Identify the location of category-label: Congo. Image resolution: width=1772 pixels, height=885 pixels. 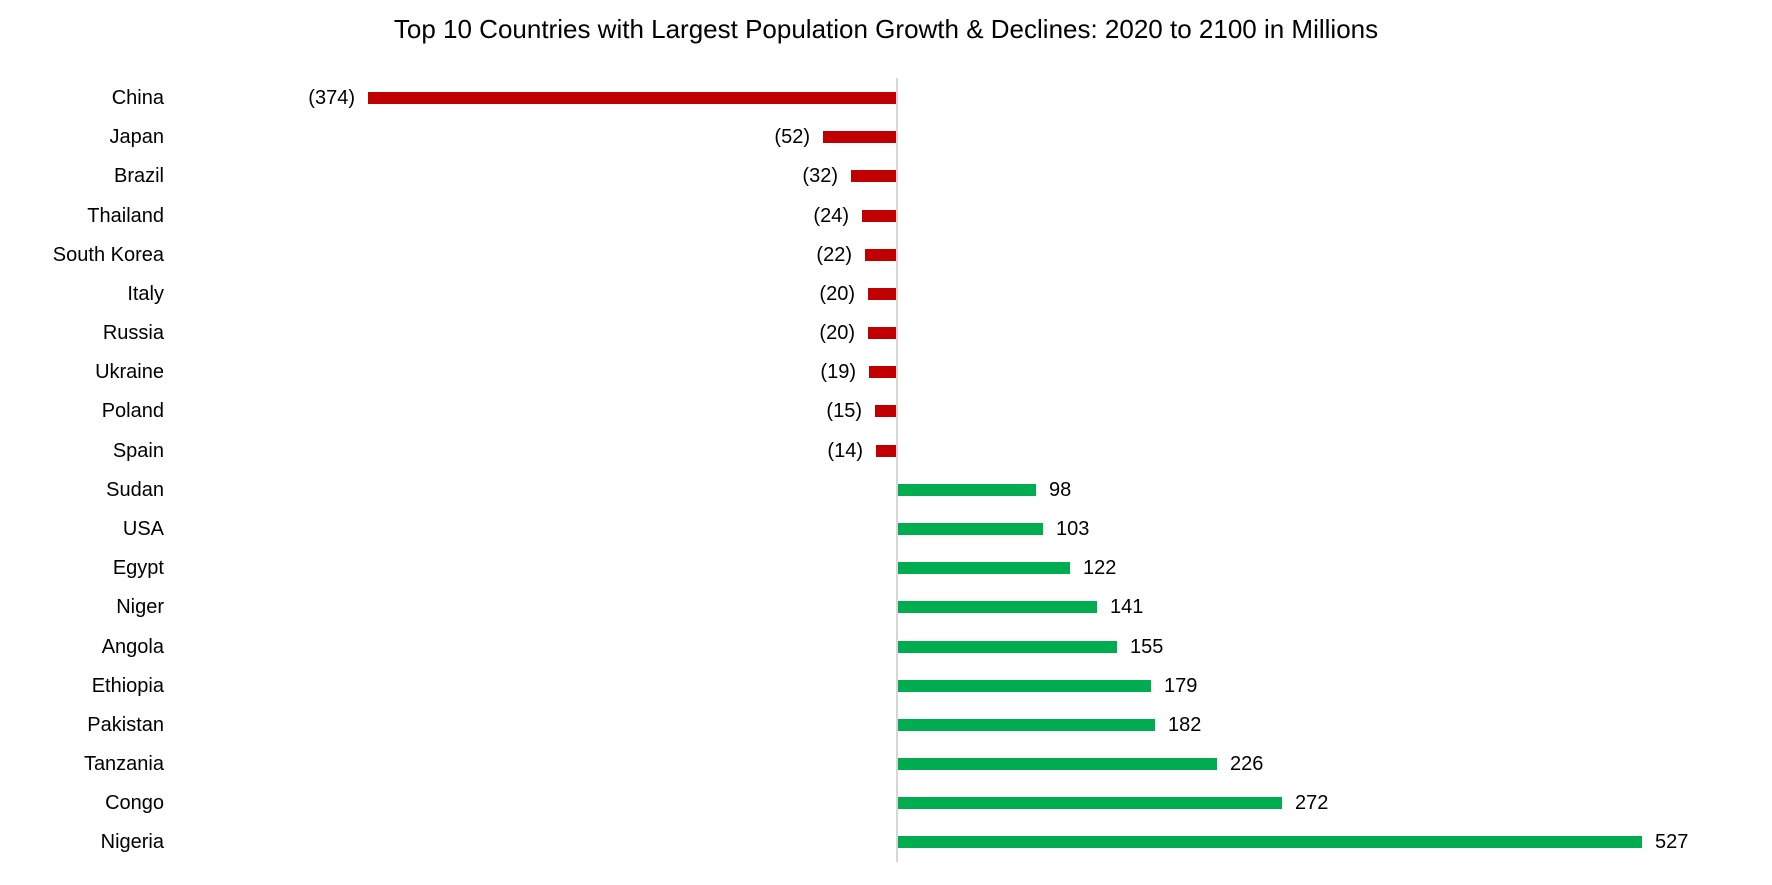
(134, 803).